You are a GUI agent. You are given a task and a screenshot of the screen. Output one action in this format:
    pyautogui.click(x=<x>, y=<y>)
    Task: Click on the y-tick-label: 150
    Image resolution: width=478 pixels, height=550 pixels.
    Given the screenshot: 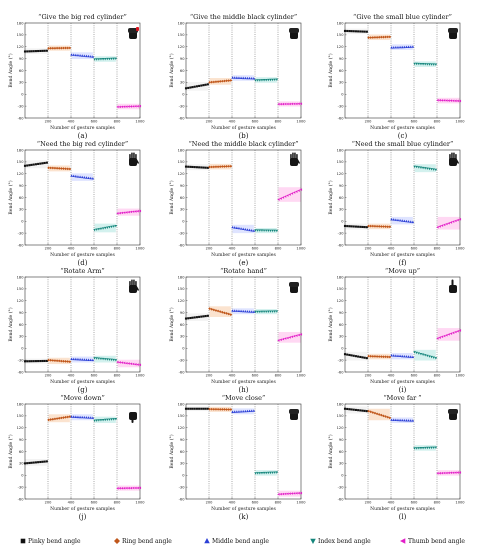 What is the action you would take?
    pyautogui.click(x=341, y=162)
    